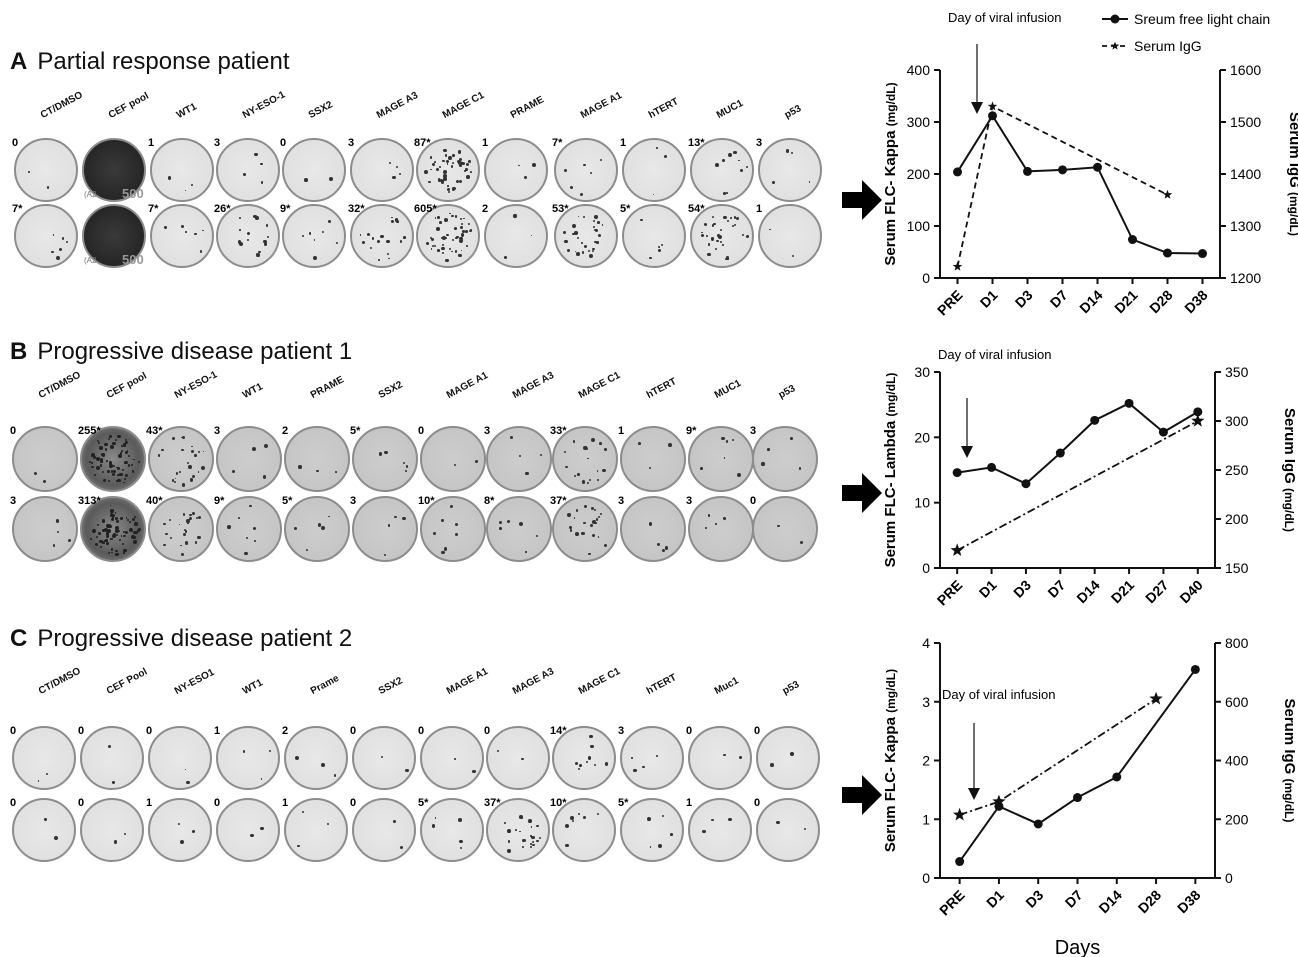  Describe the element at coordinates (891, 691) in the screenshot. I see `y-axis-label-unit: (mg/dL)` at that location.